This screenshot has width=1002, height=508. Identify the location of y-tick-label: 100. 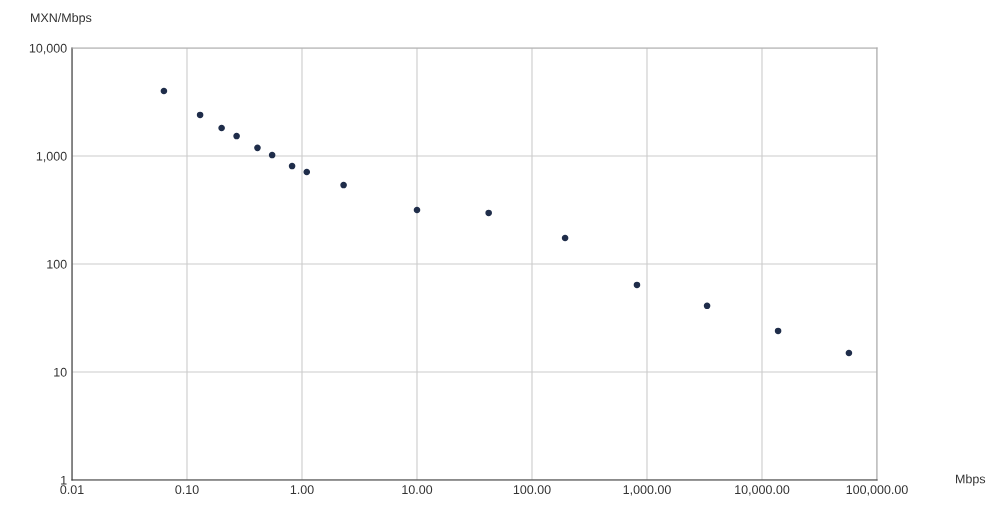
(57, 264).